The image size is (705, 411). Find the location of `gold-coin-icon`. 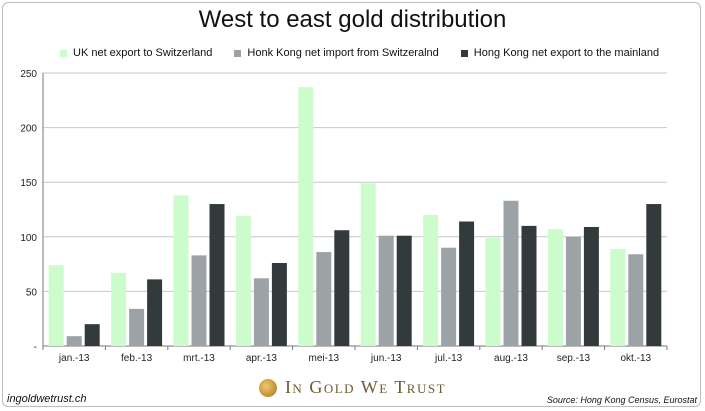

gold-coin-icon is located at coordinates (267, 387).